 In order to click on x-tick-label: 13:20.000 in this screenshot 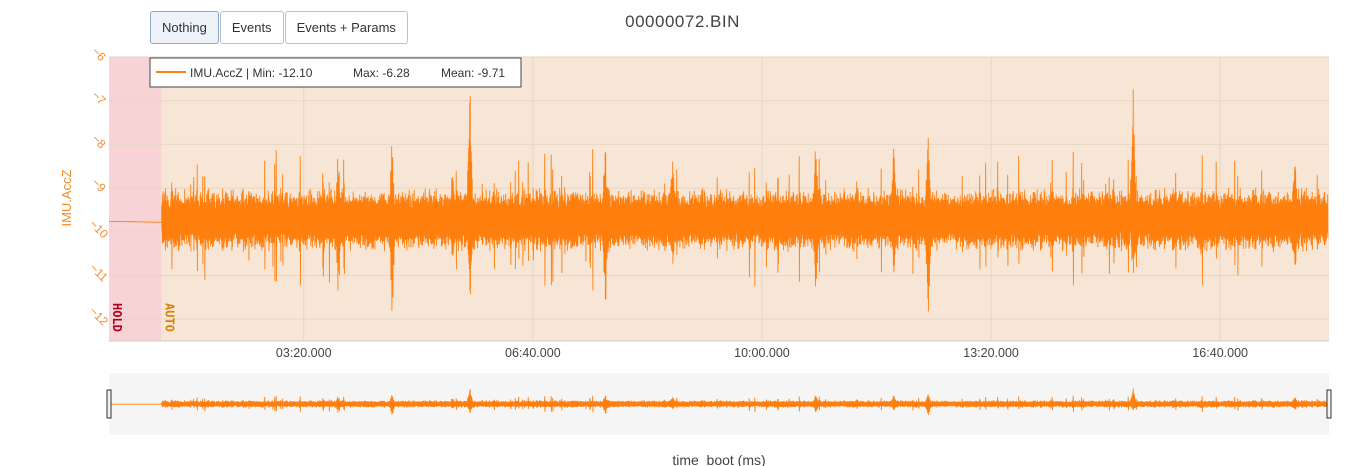, I will do `click(991, 353)`.